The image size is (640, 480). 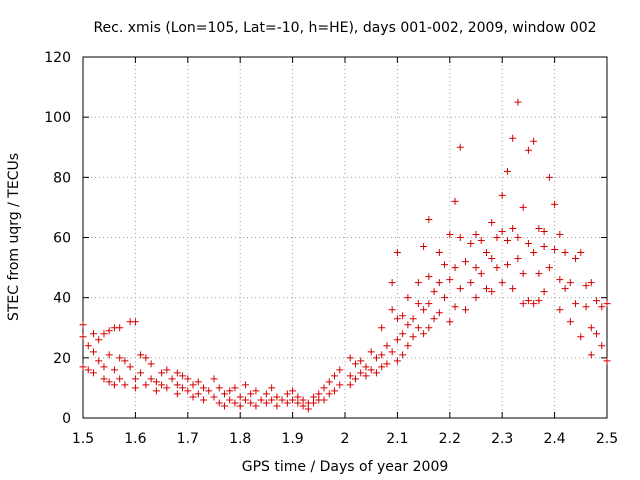 What do you see at coordinates (83, 439) in the screenshot?
I see `x-tick-label: 1.5` at bounding box center [83, 439].